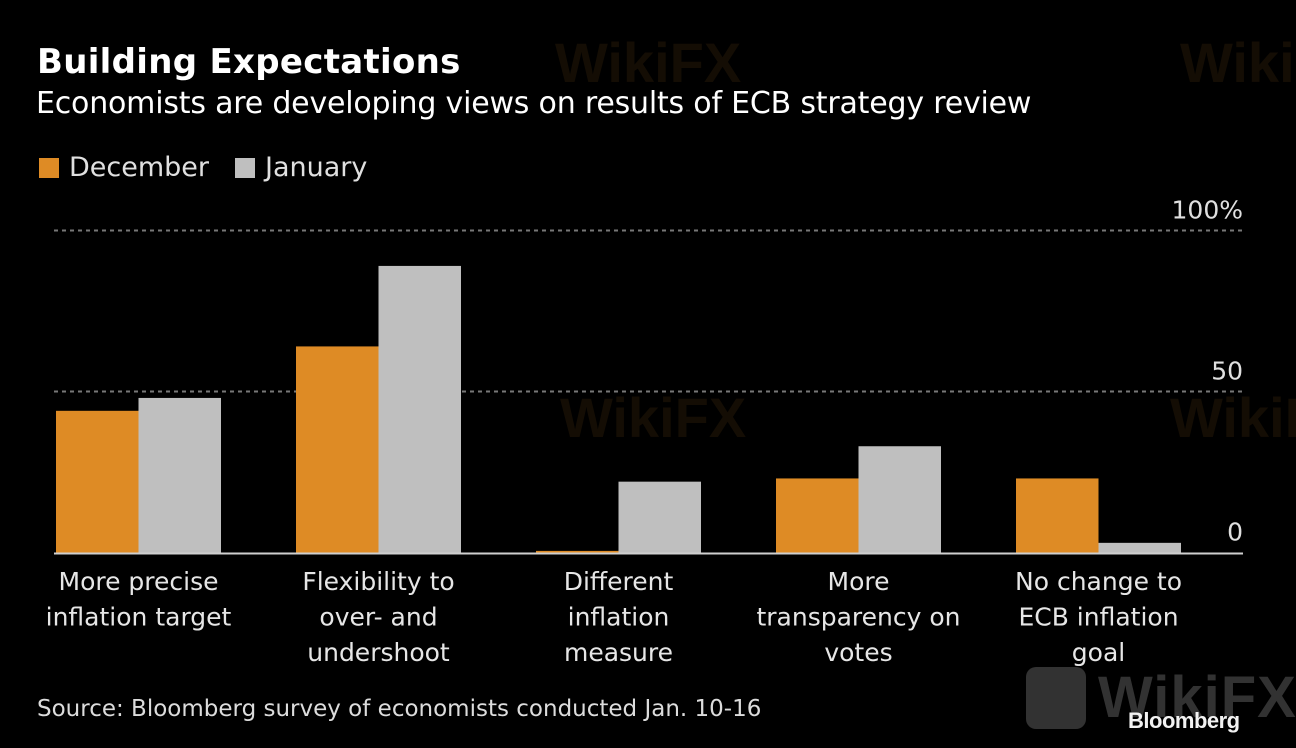 The image size is (1296, 748). What do you see at coordinates (316, 167) in the screenshot?
I see `legend-label-january: January` at bounding box center [316, 167].